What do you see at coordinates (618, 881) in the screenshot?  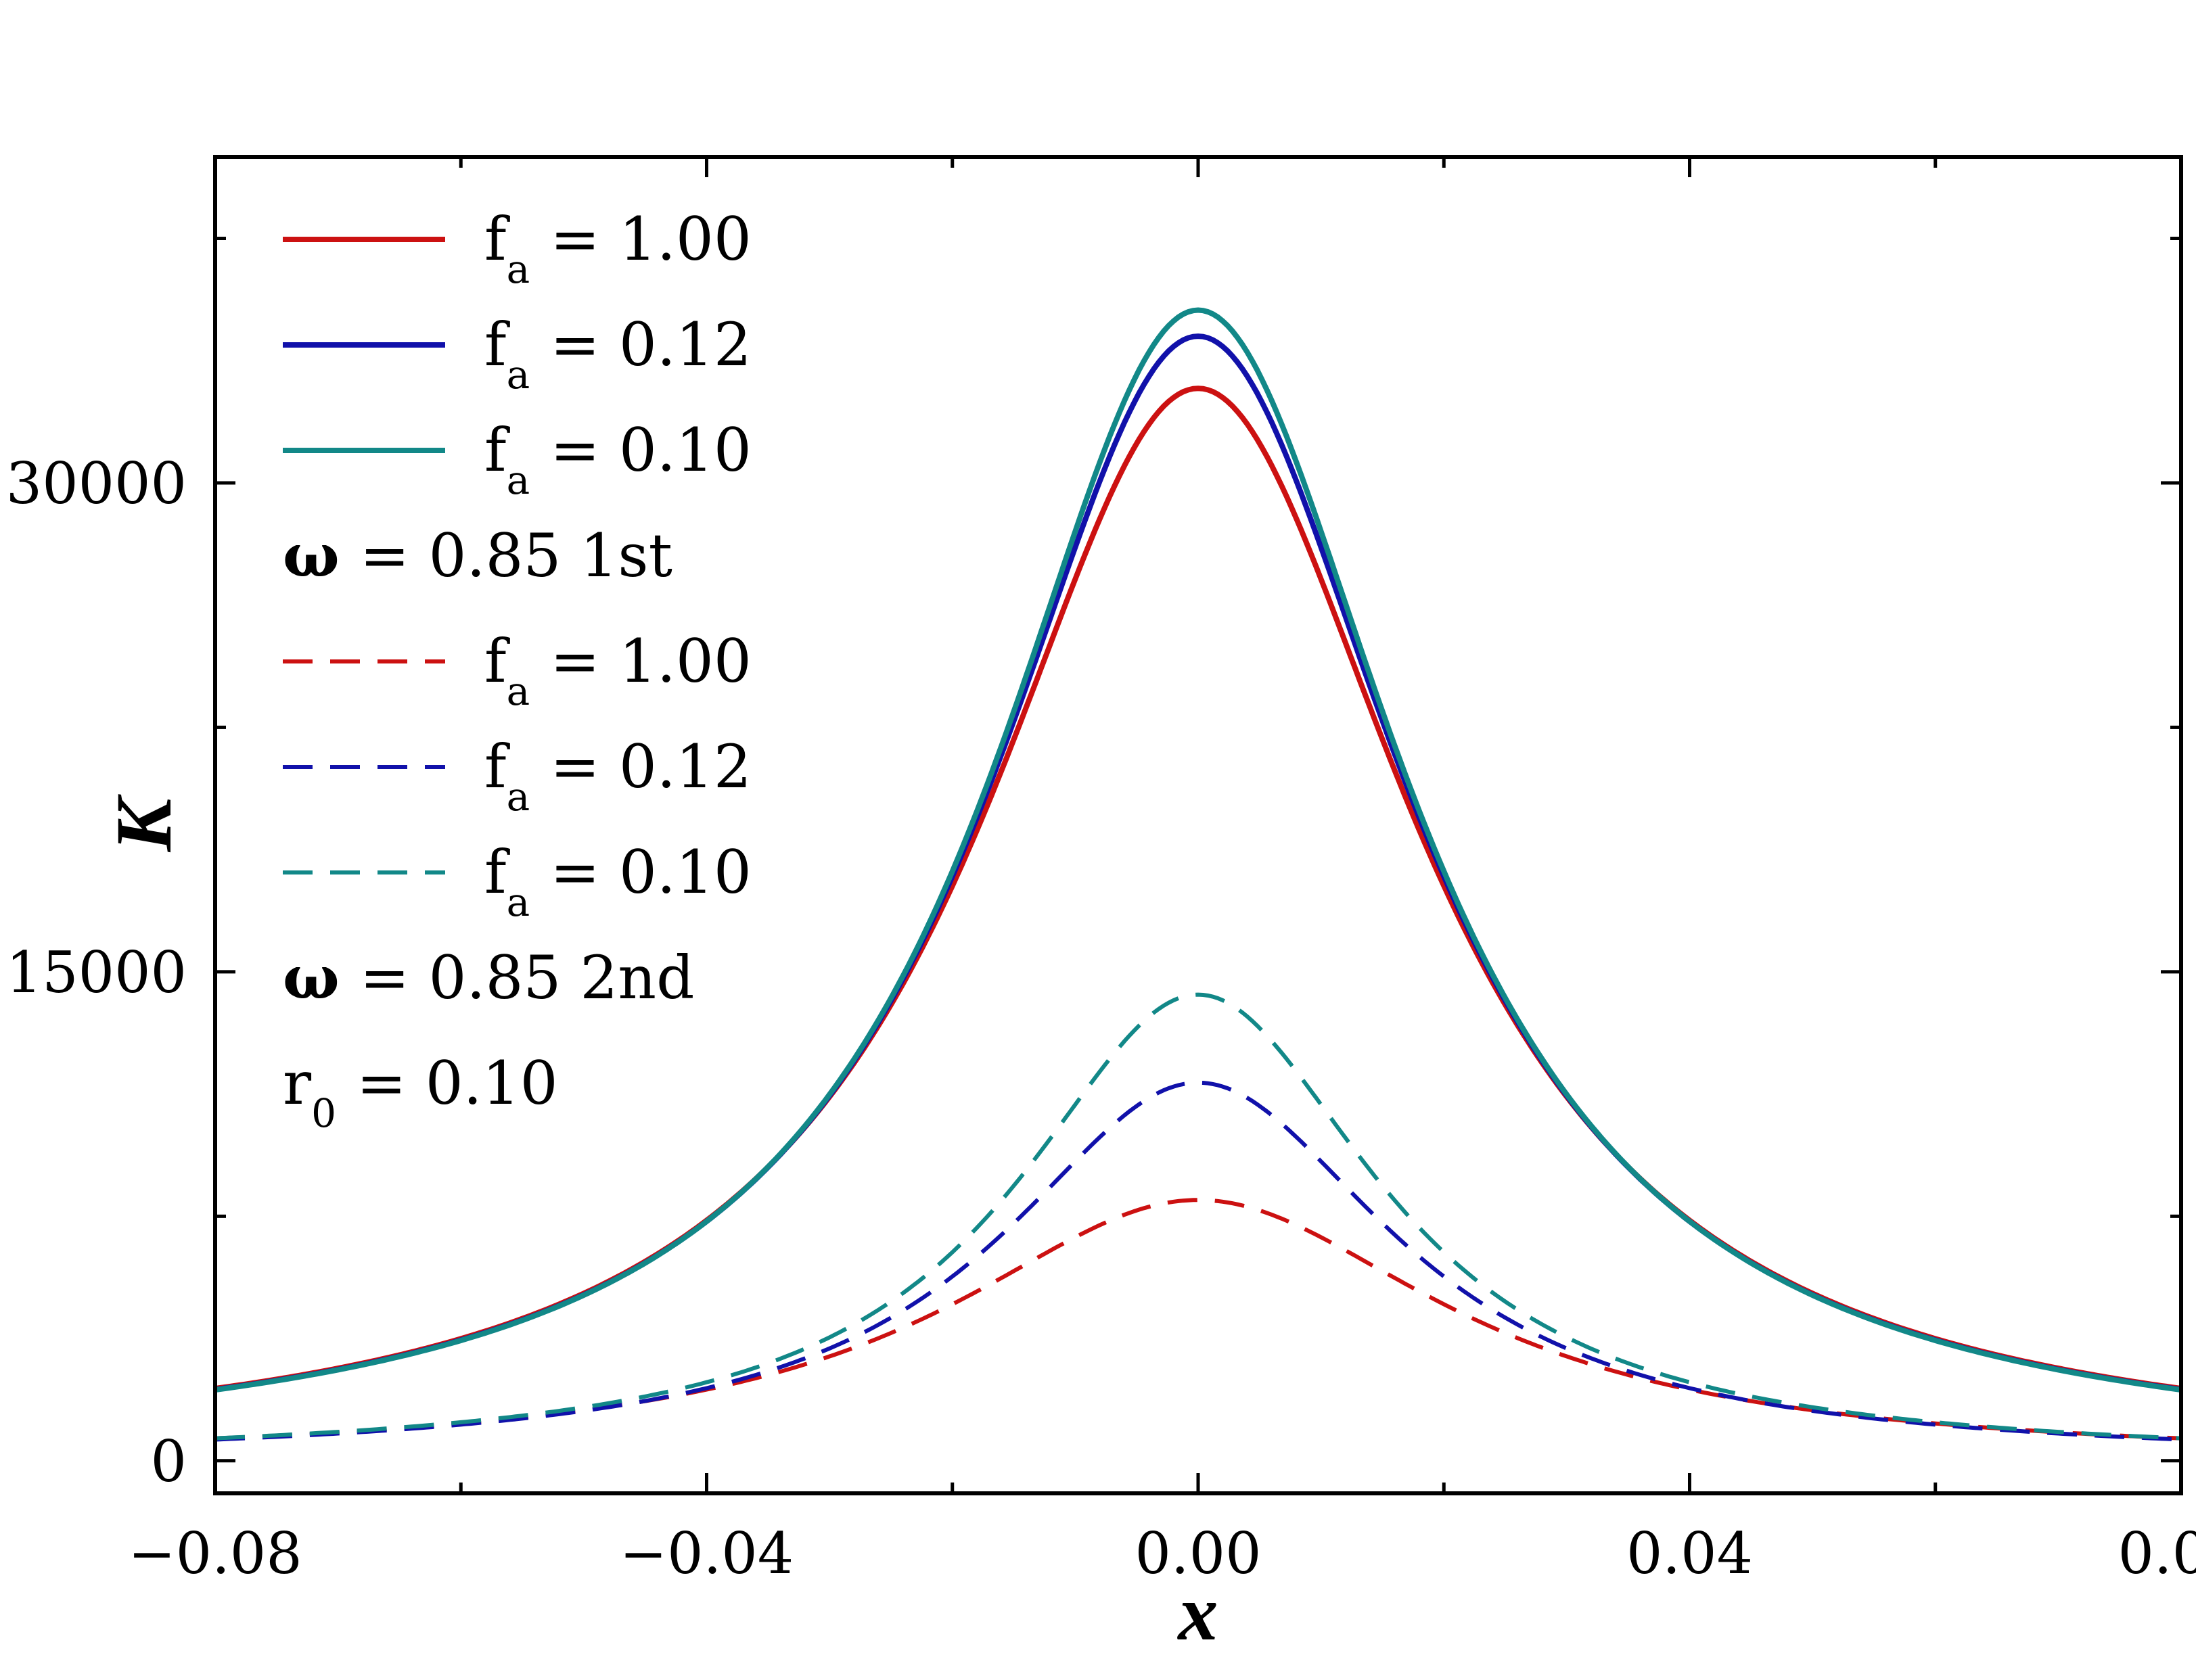 I see `legend-label-dashed-3: fa = 0.10` at bounding box center [618, 881].